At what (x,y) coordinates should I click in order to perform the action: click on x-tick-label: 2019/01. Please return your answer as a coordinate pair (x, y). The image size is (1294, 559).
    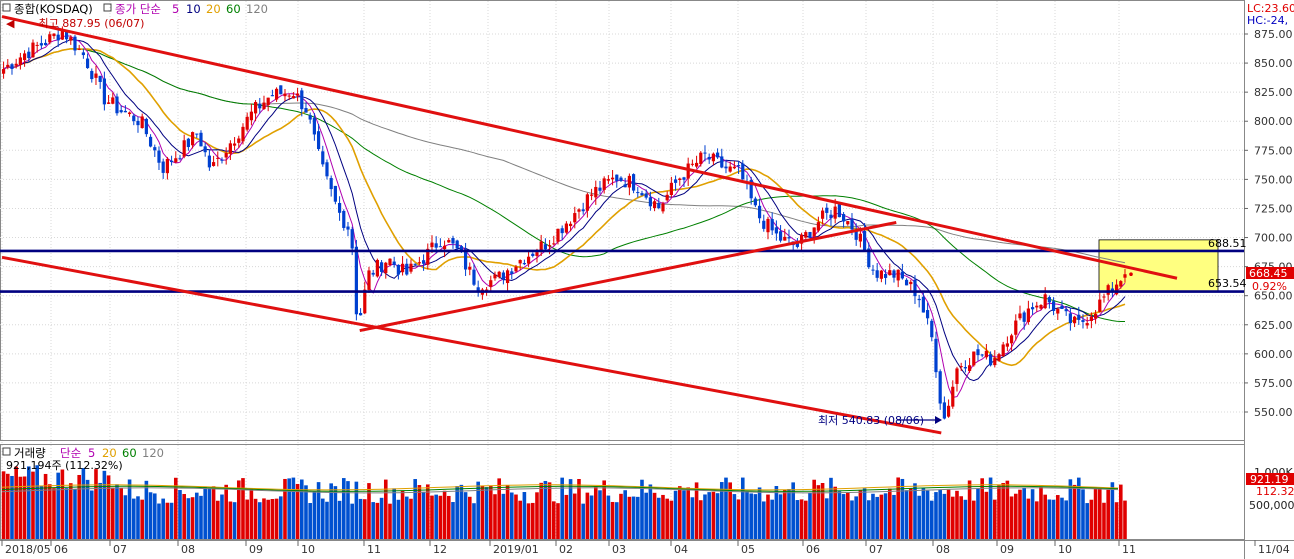
    Looking at the image, I should click on (516, 549).